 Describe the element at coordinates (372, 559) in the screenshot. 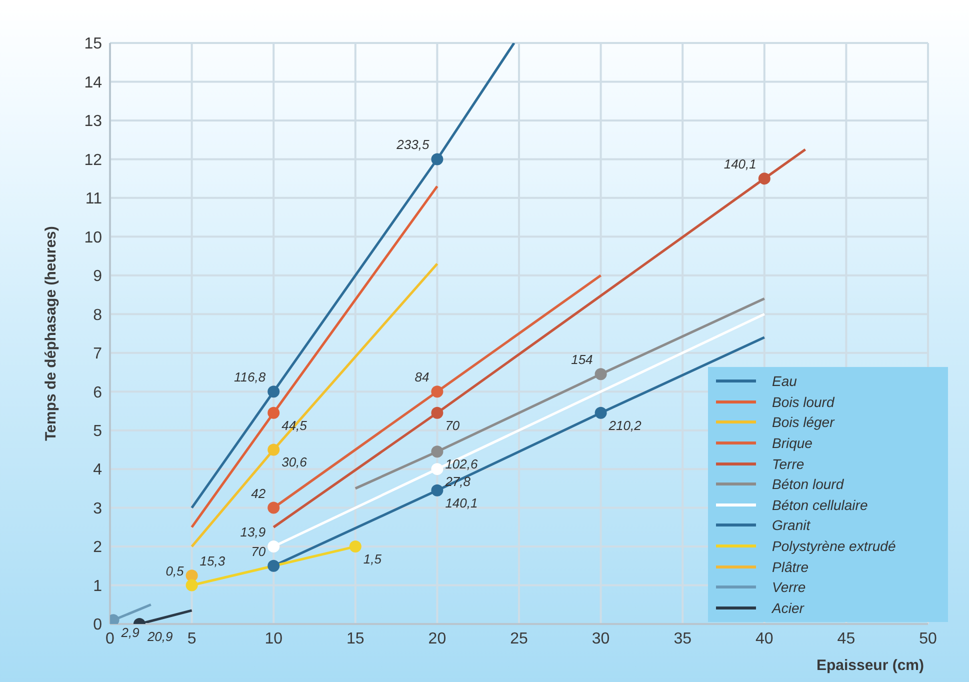

I see `annotation: 1,5` at that location.